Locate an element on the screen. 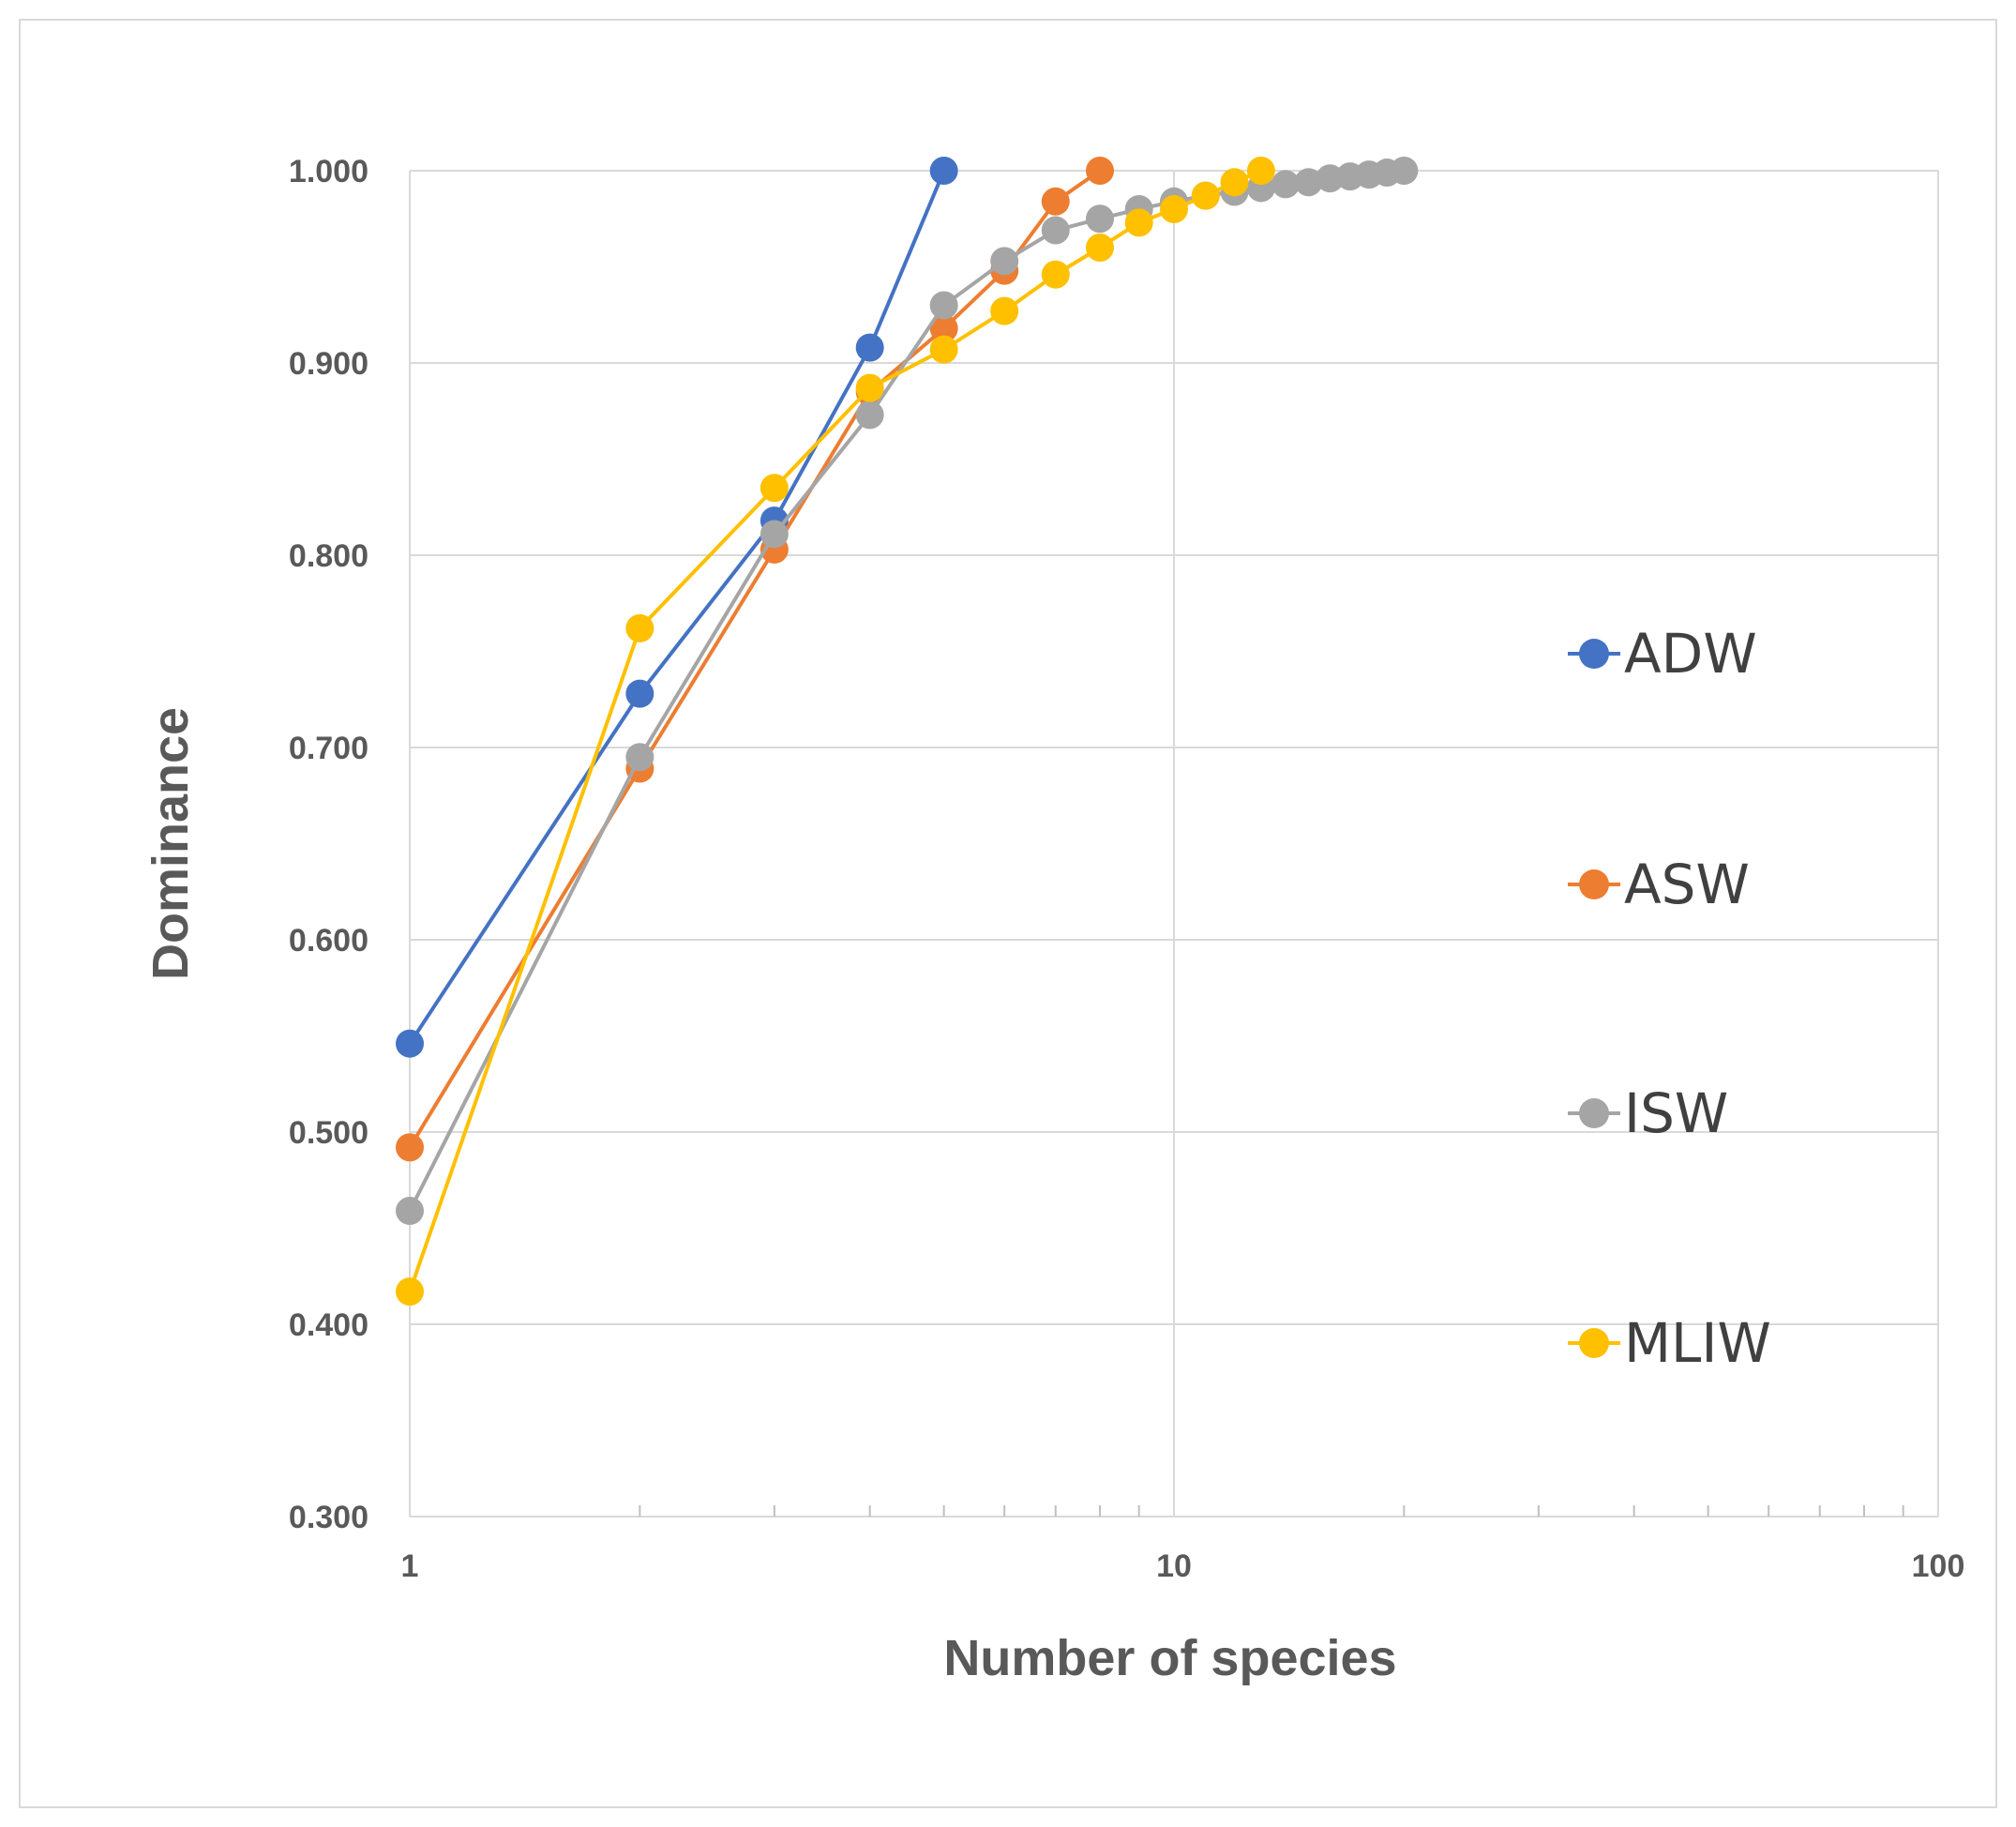 Image resolution: width=2016 pixels, height=1827 pixels. legend-item-adw: ADW is located at coordinates (1662, 654).